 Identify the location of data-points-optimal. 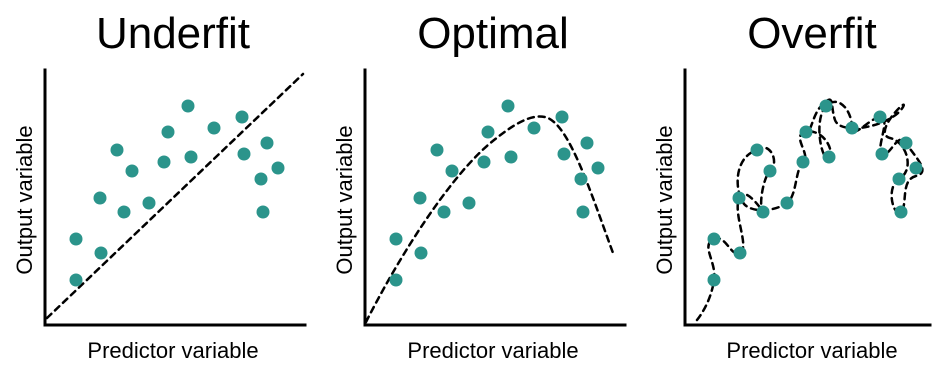
(497, 193).